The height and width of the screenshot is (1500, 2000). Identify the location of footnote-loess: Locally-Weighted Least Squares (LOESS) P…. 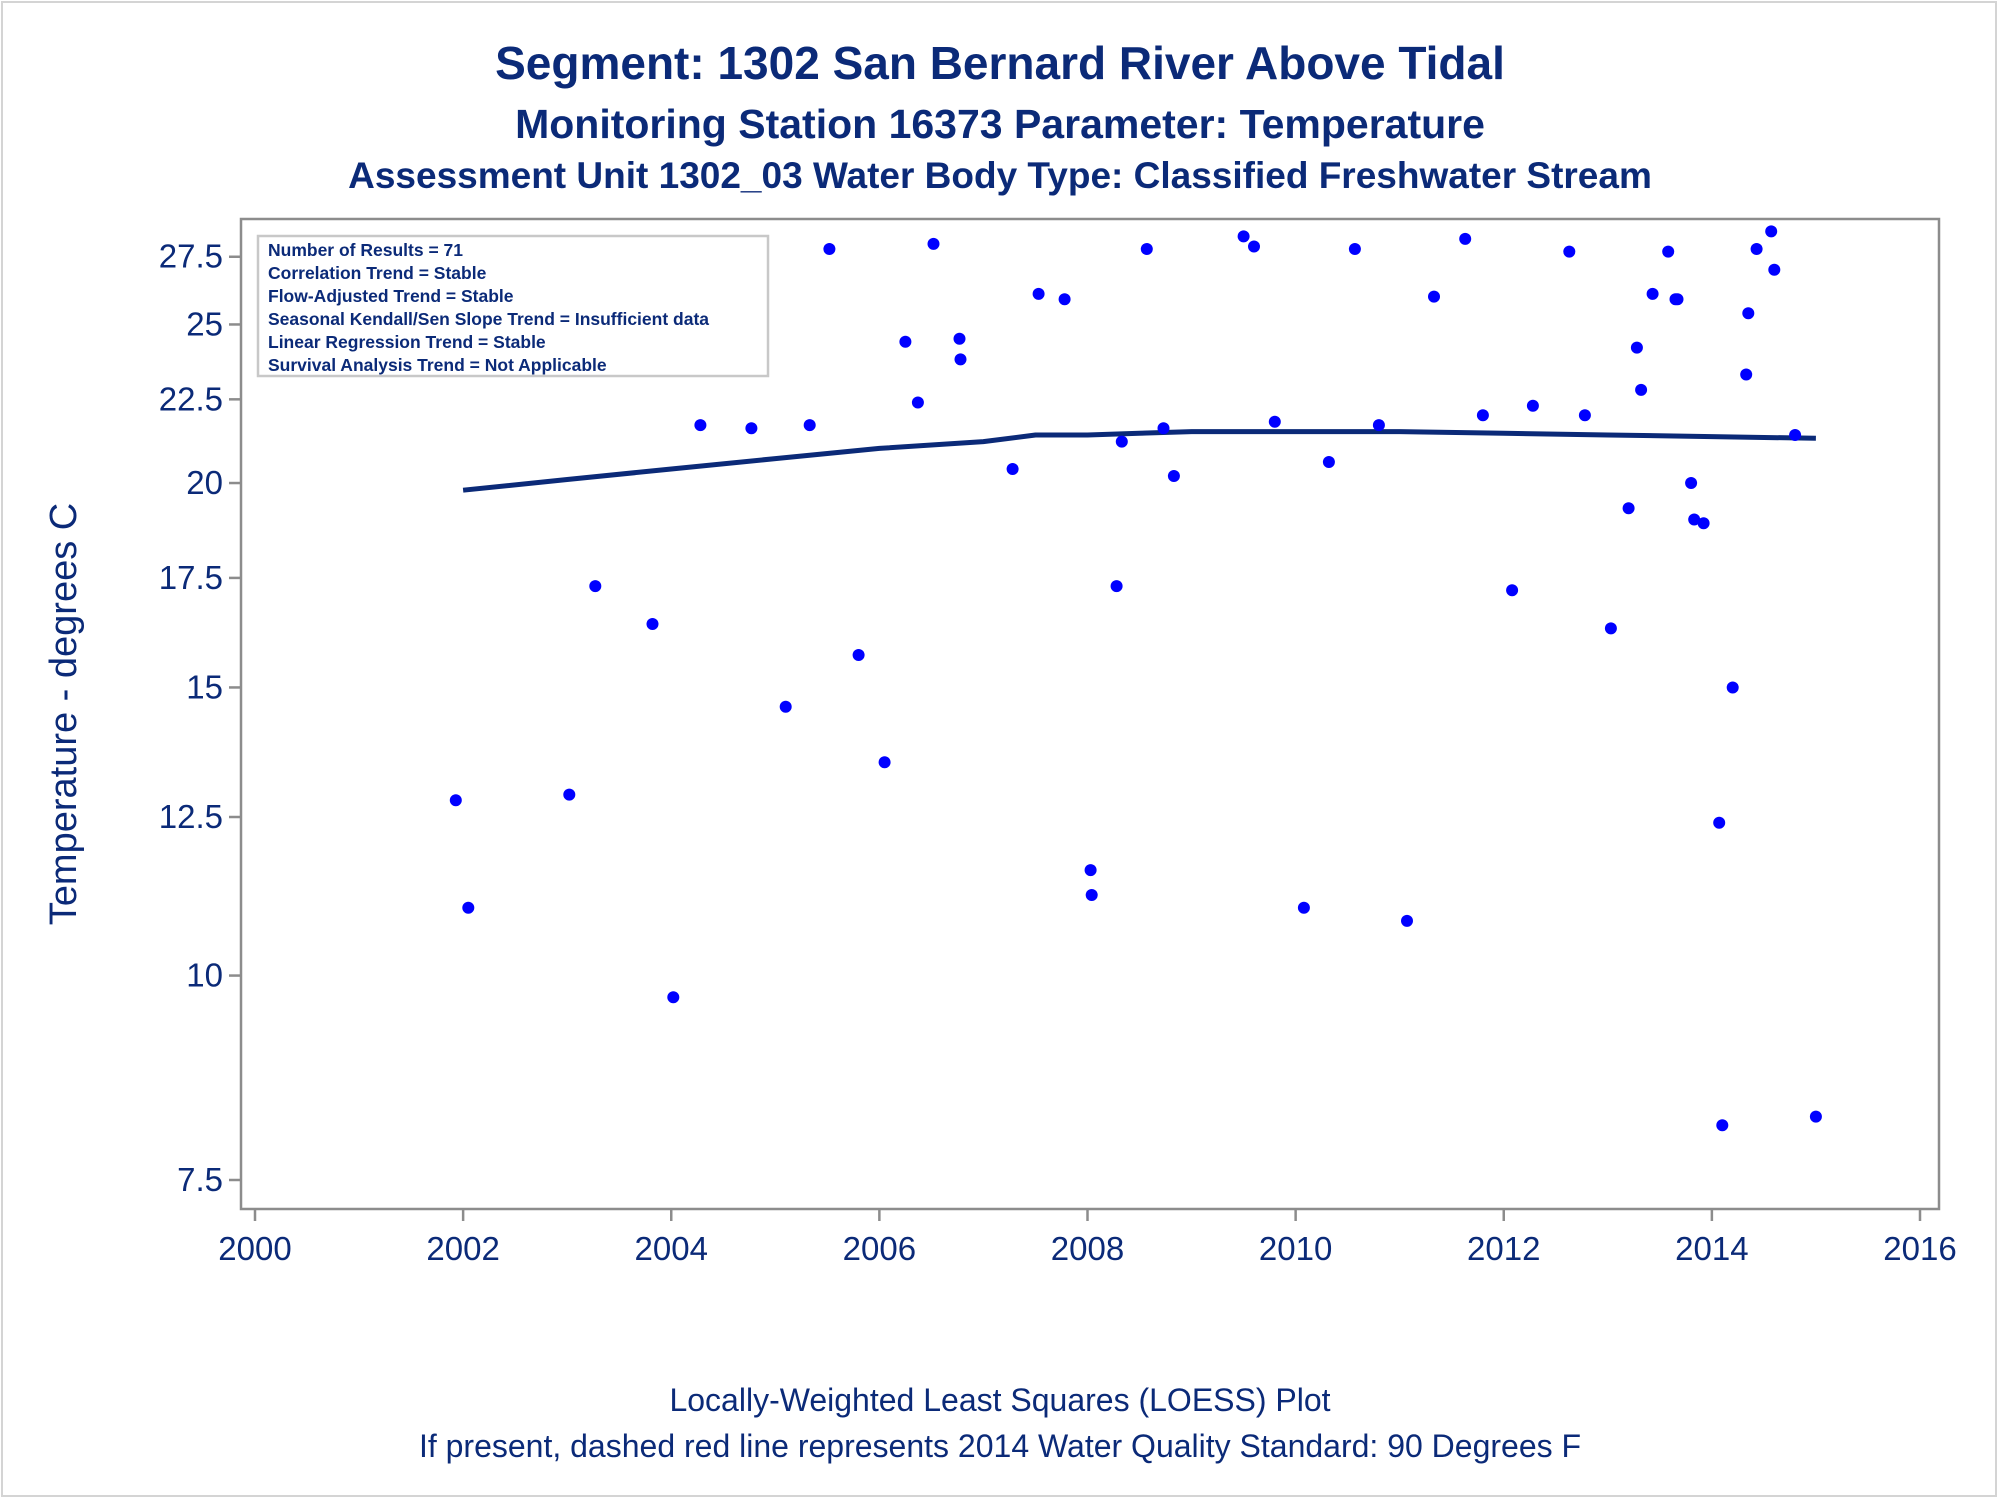
(1000, 1400).